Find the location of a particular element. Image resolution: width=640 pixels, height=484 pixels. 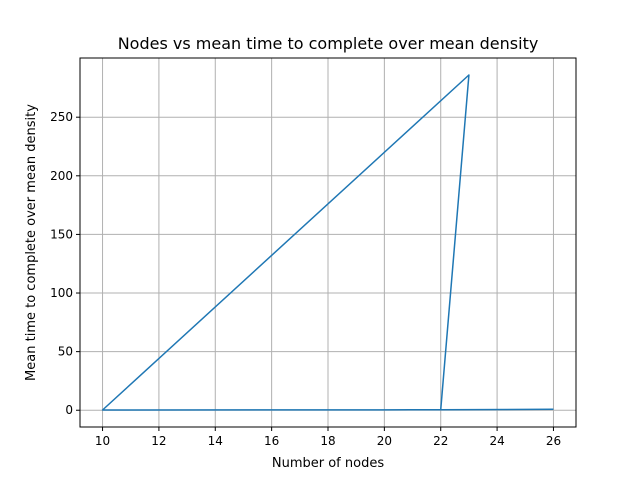

x-axis: 10 12 14 16 18 20 22 24 26 is located at coordinates (328, 437).